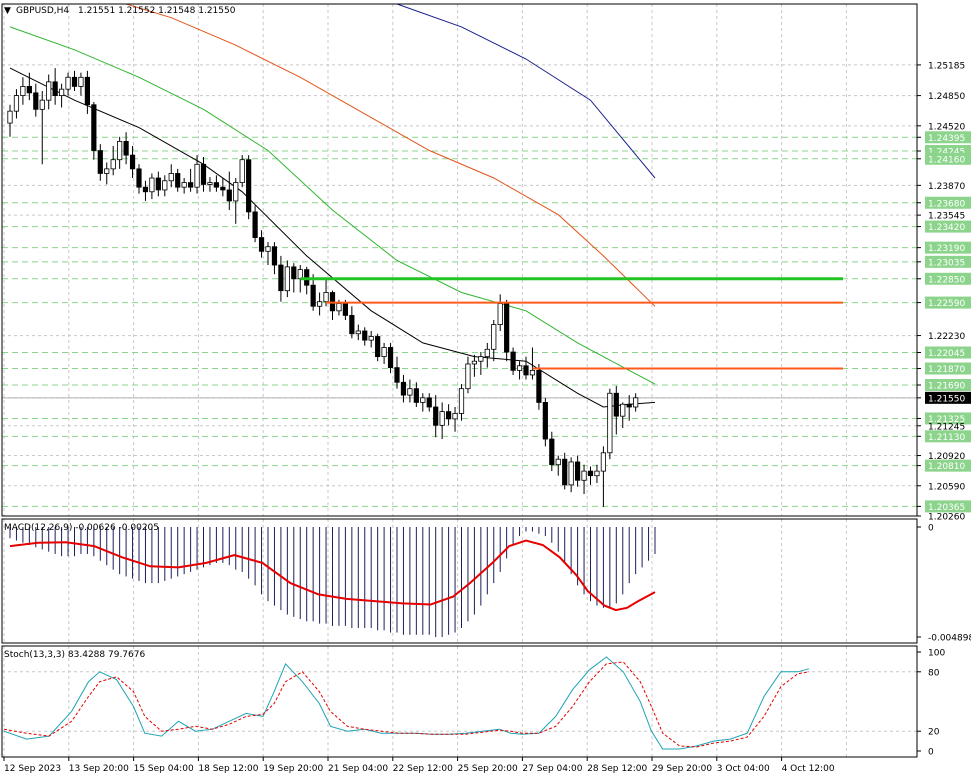 This screenshot has height=782, width=971. Describe the element at coordinates (7, 11) in the screenshot. I see `header-triangle-icon: ▼` at that location.